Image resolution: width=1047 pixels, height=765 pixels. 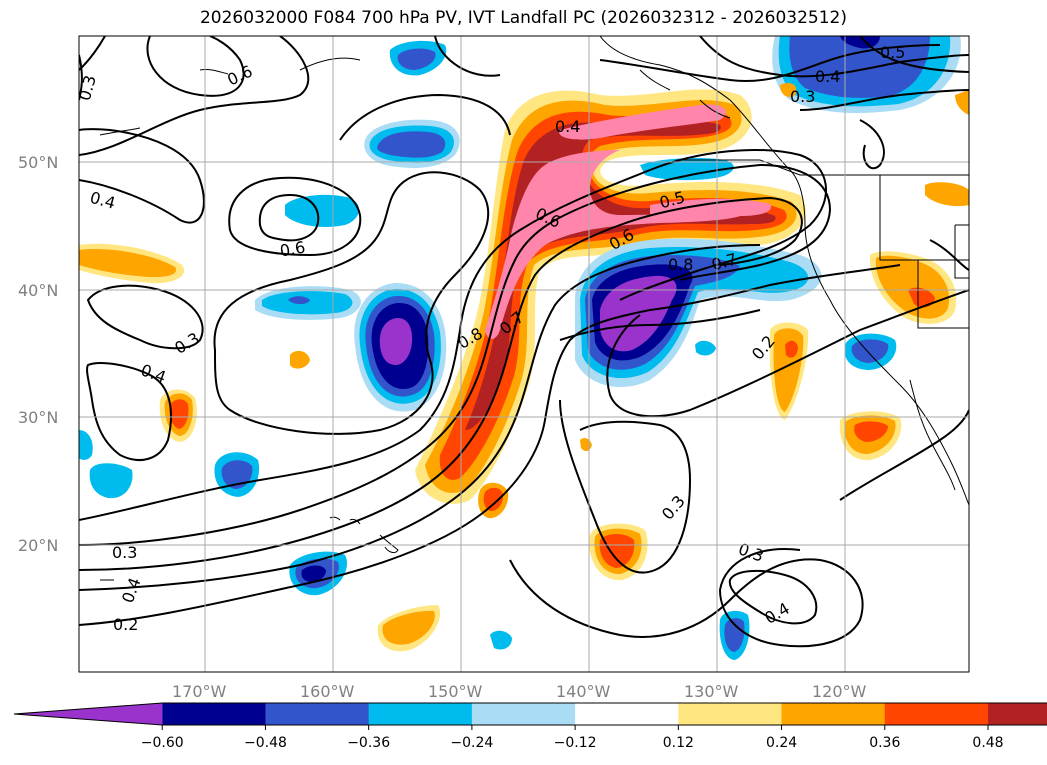 What do you see at coordinates (265, 743) in the screenshot?
I see `colorbar-tick-label: −0.48` at bounding box center [265, 743].